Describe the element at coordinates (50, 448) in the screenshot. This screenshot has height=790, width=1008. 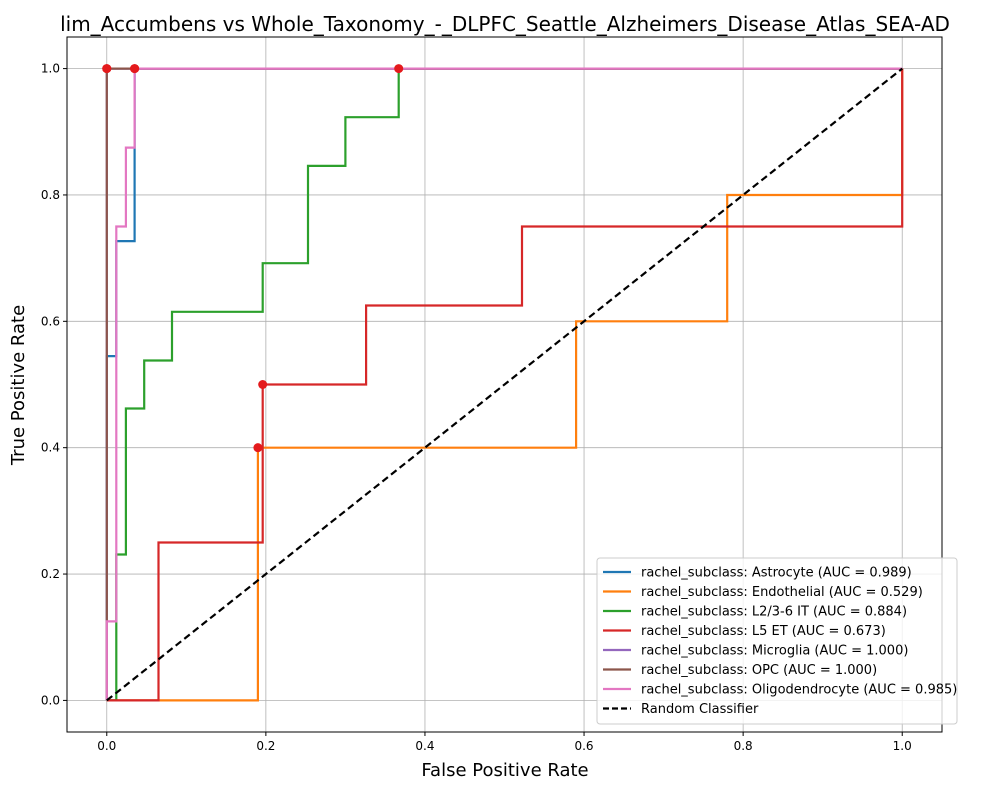
I see `y-tick-label: 0.4` at that location.